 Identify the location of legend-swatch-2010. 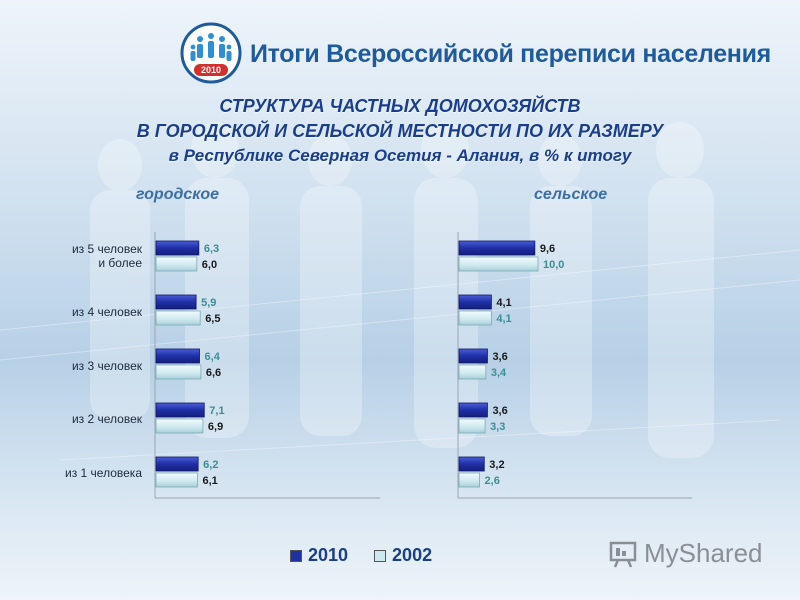
(296, 555).